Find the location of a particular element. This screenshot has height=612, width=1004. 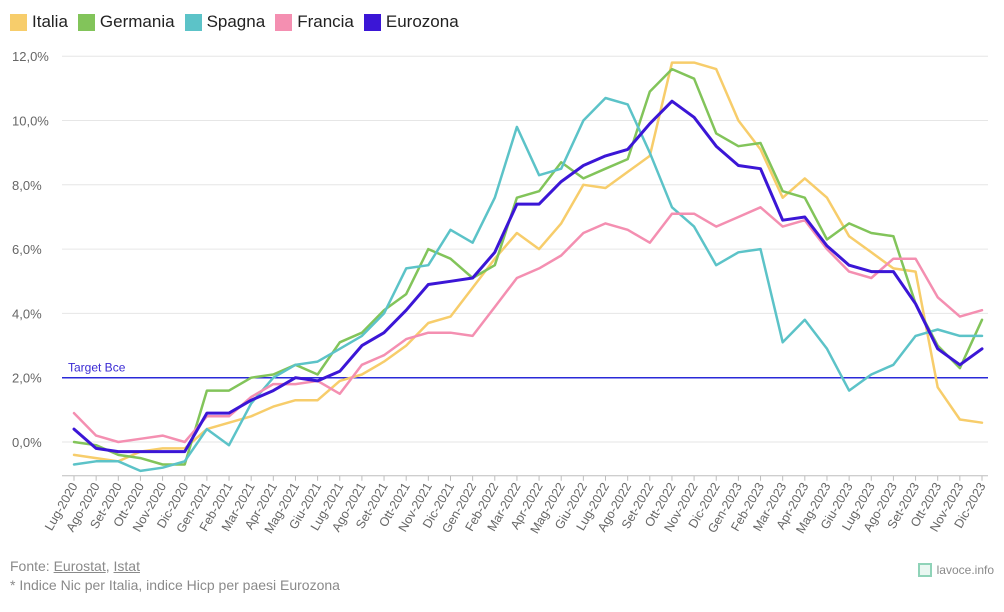

source-link-eurostat: Eurostat is located at coordinates (79, 566).